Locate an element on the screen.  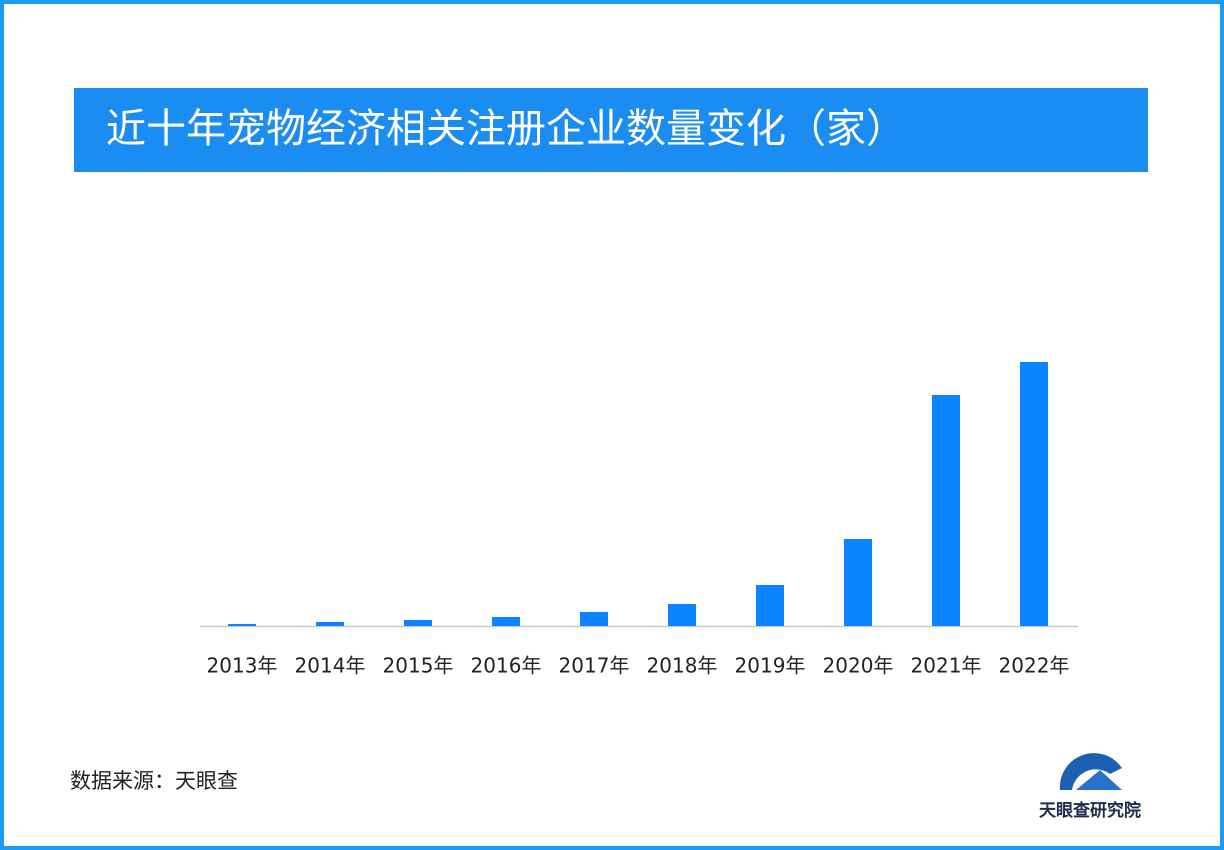
logo-arc is located at coordinates (1090, 771).